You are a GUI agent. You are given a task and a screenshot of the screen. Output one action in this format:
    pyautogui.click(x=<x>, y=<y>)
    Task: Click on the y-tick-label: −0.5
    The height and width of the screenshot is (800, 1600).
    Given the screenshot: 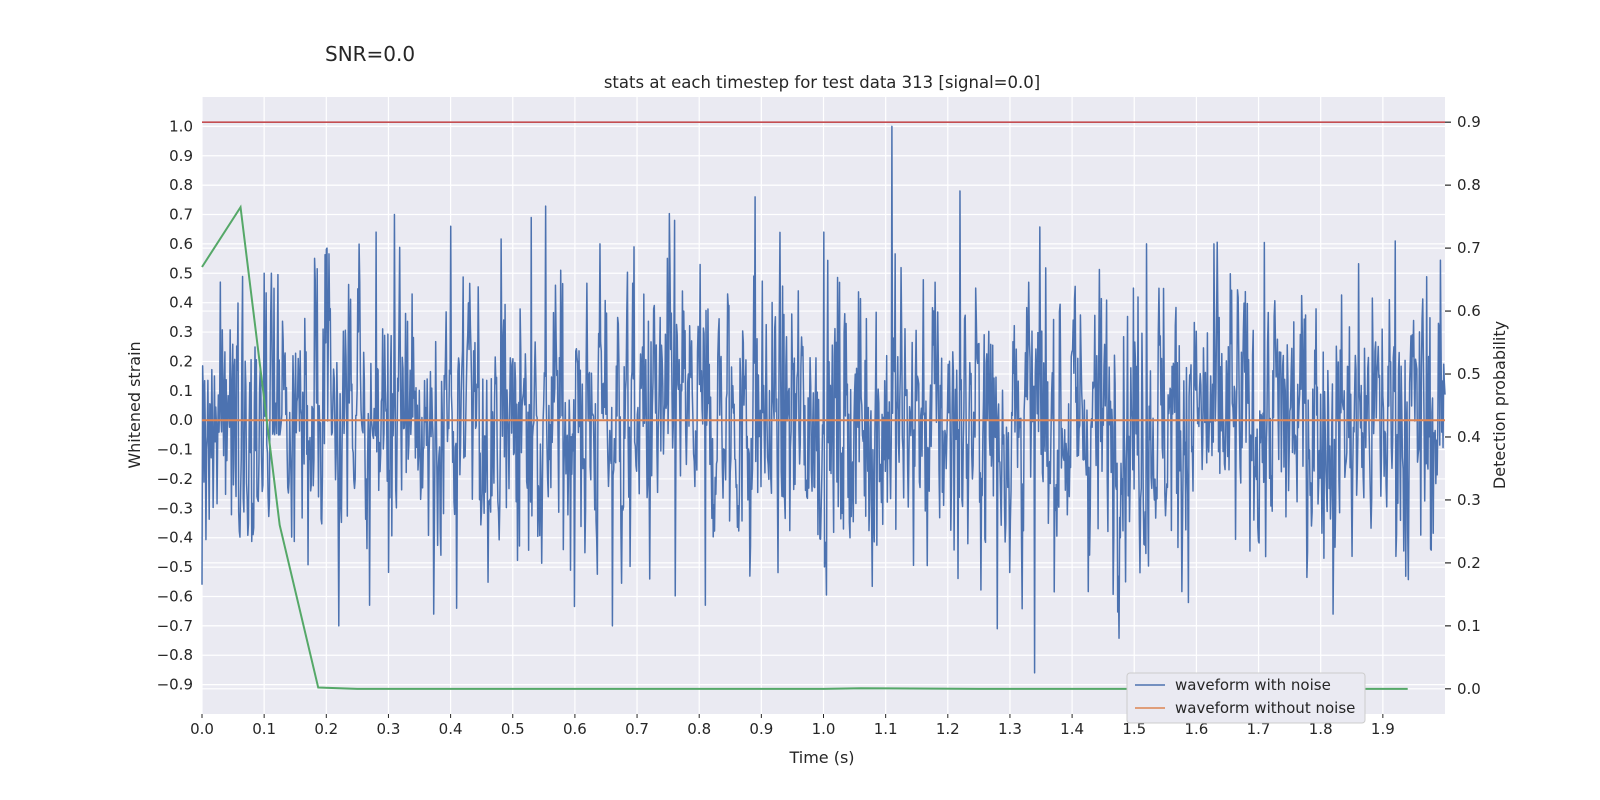 What is the action you would take?
    pyautogui.click(x=175, y=567)
    